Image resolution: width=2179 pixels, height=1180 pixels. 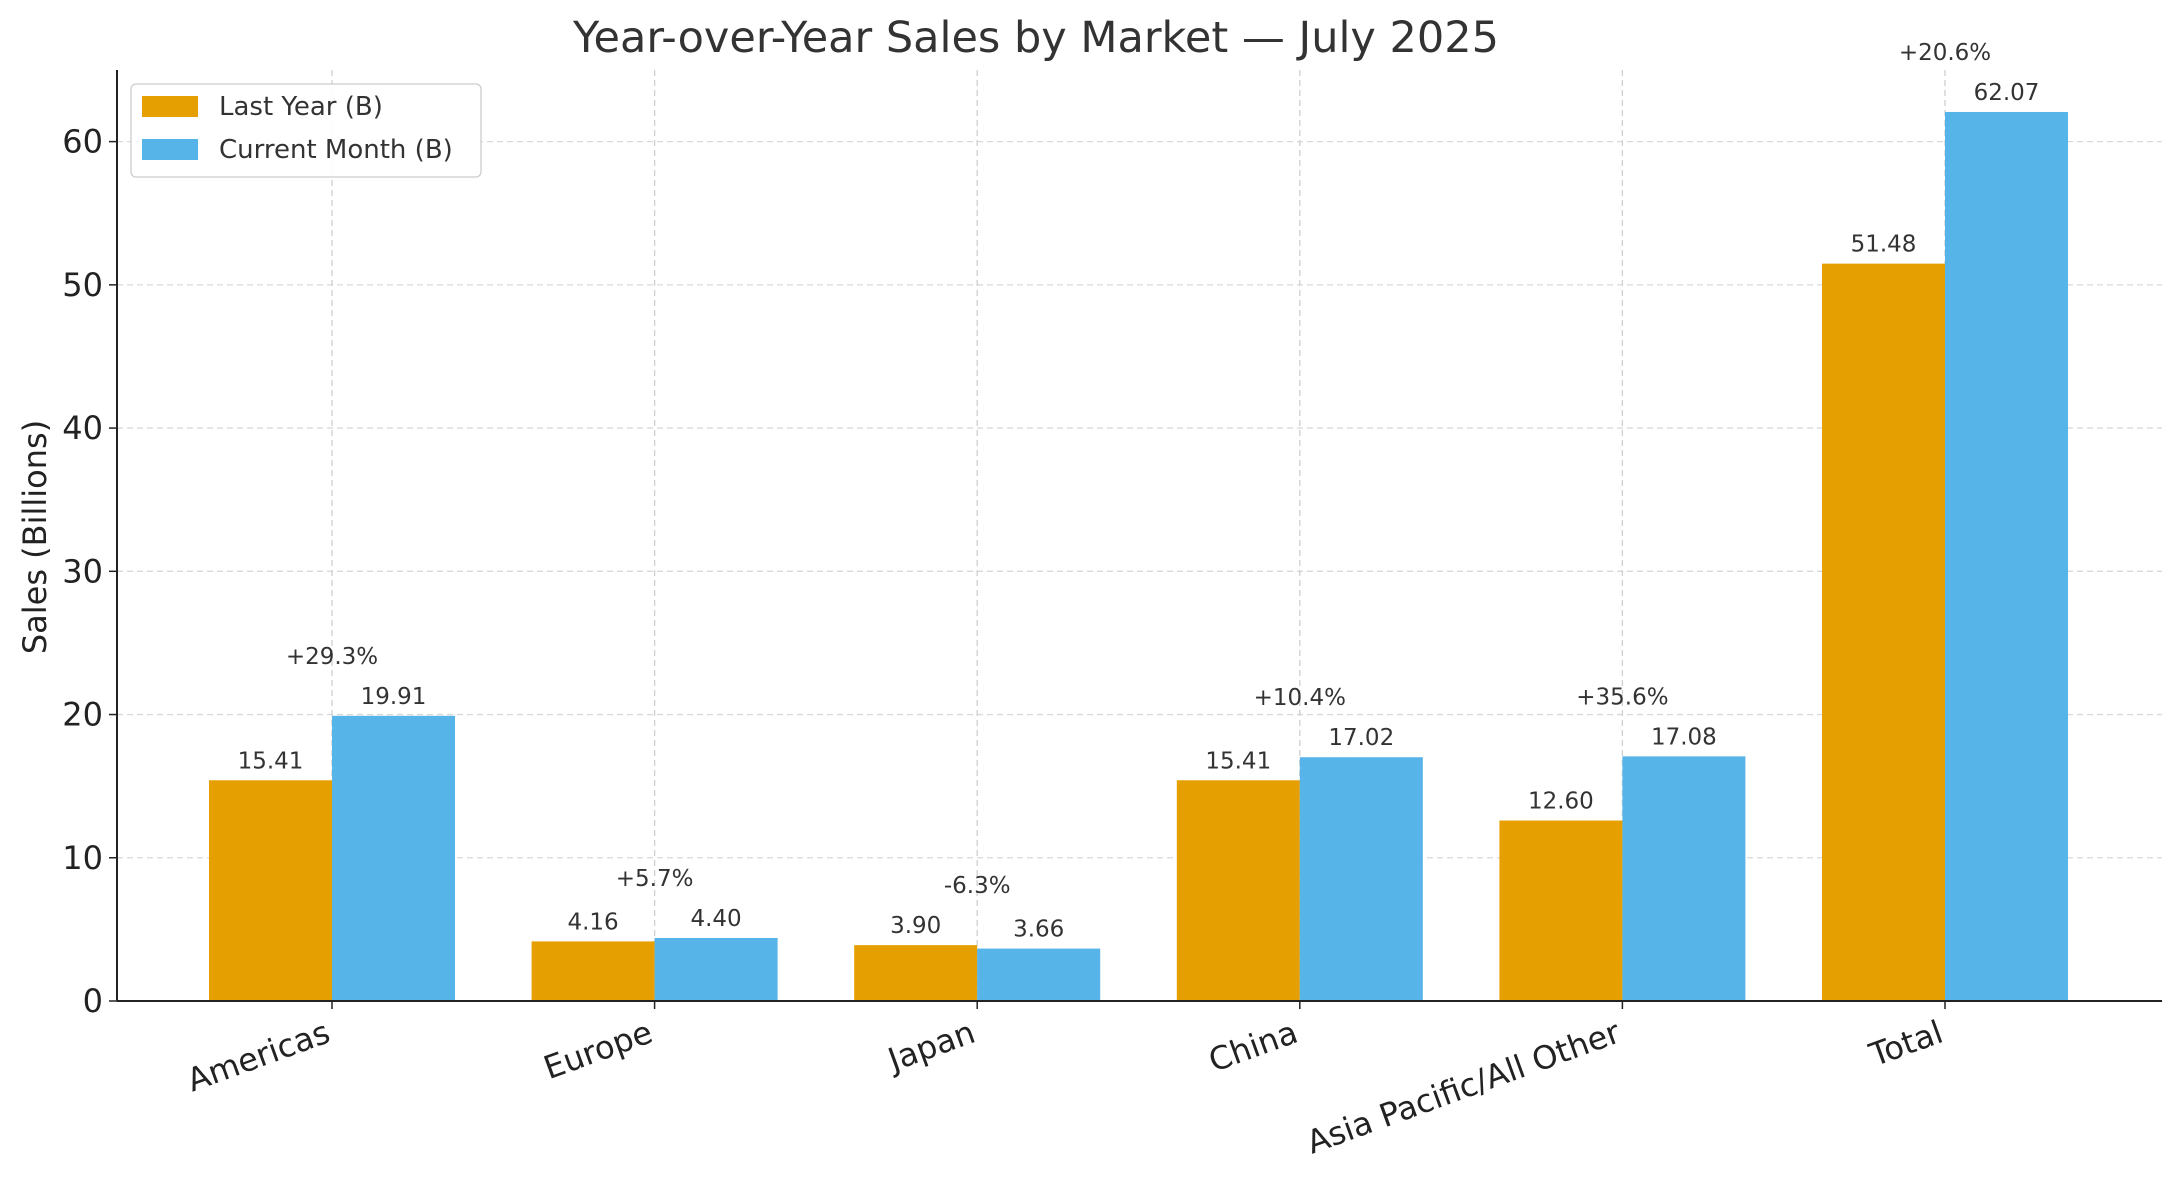 I want to click on percent-change-label: +29.3%, so click(x=332, y=657).